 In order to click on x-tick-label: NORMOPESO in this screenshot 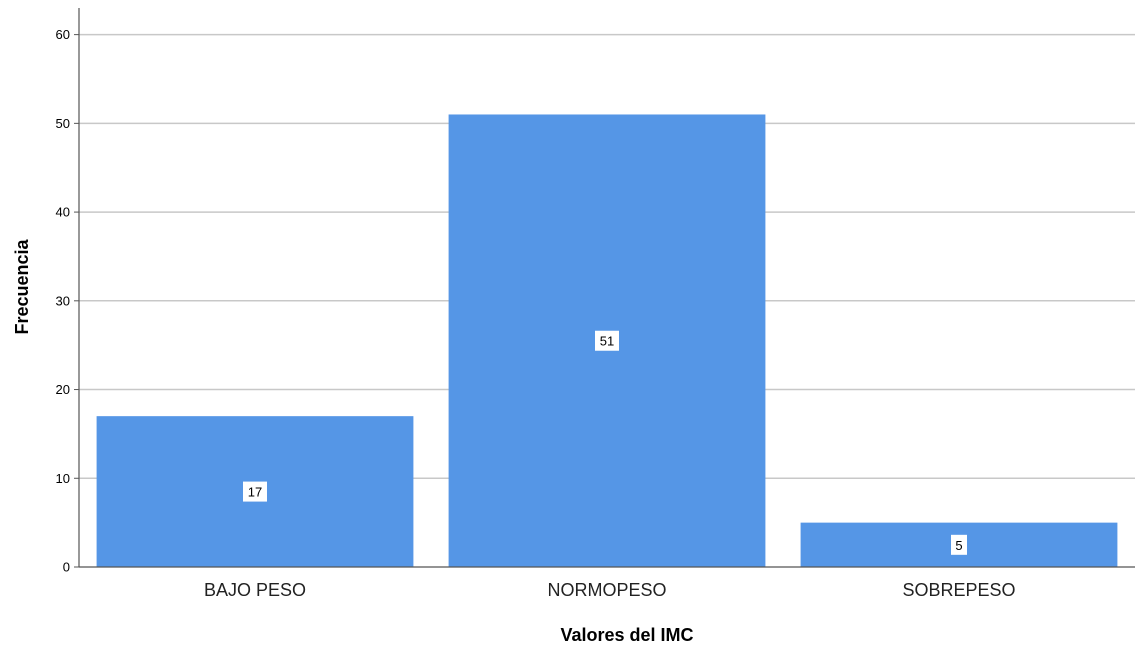, I will do `click(606, 590)`.